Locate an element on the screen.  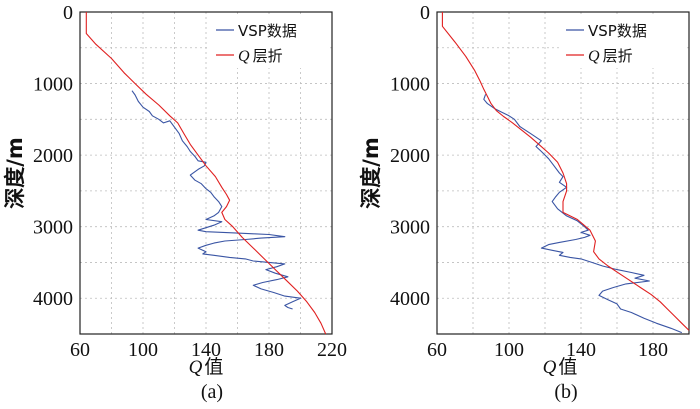
x-axis-label-rest-b: 值 is located at coordinates (567, 367).